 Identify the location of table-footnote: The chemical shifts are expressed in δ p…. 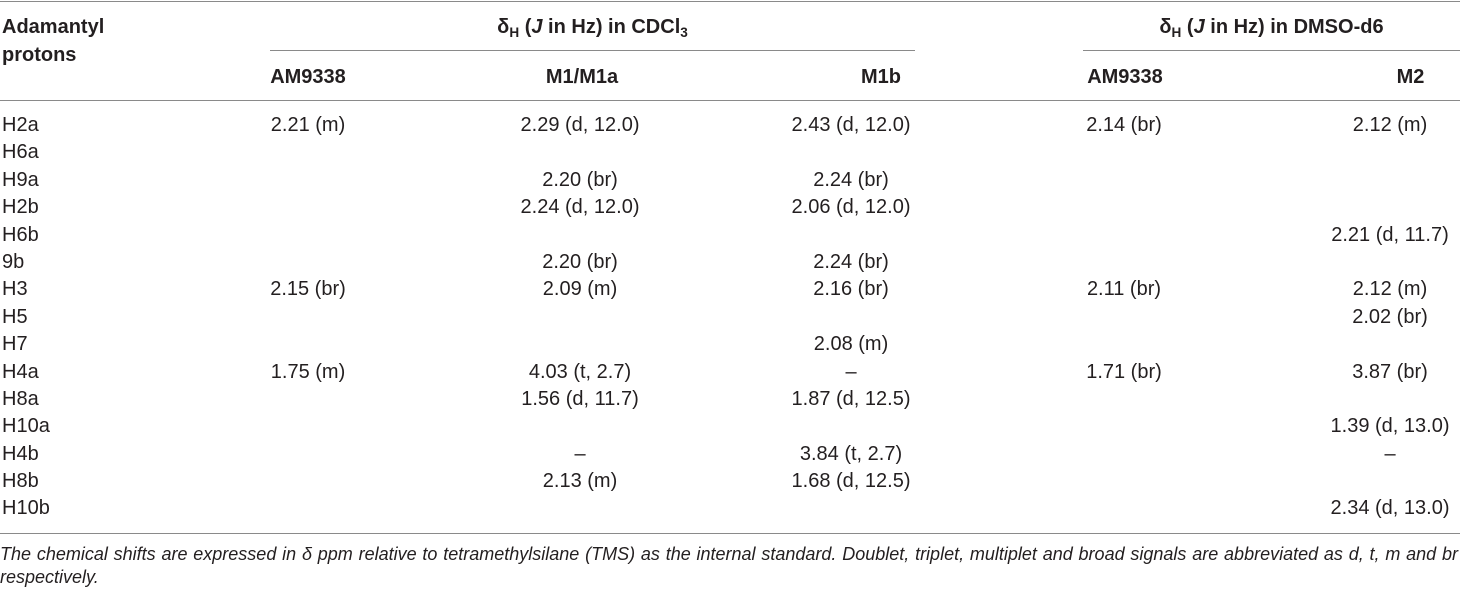
(729, 565).